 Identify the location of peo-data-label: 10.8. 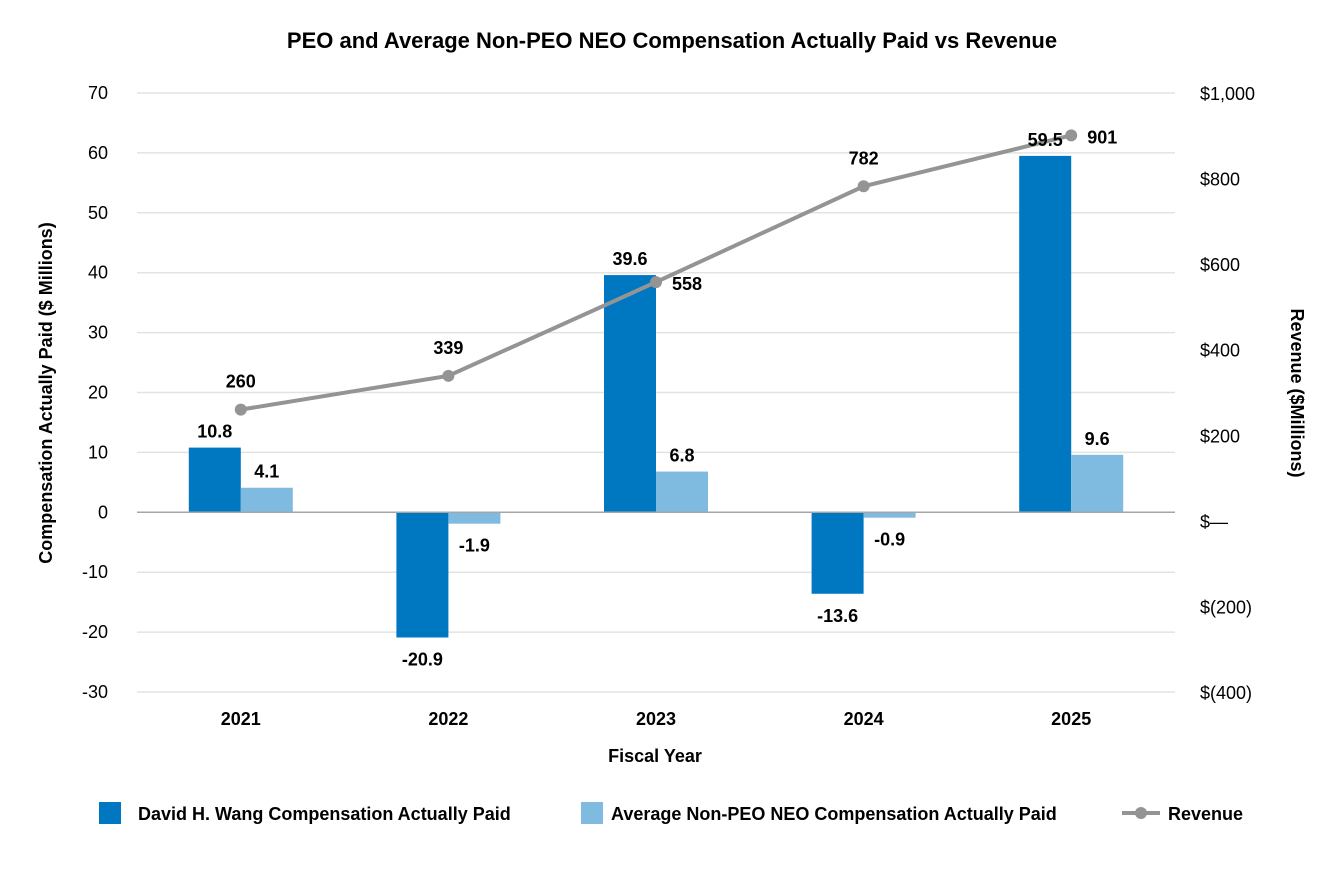
(214, 432).